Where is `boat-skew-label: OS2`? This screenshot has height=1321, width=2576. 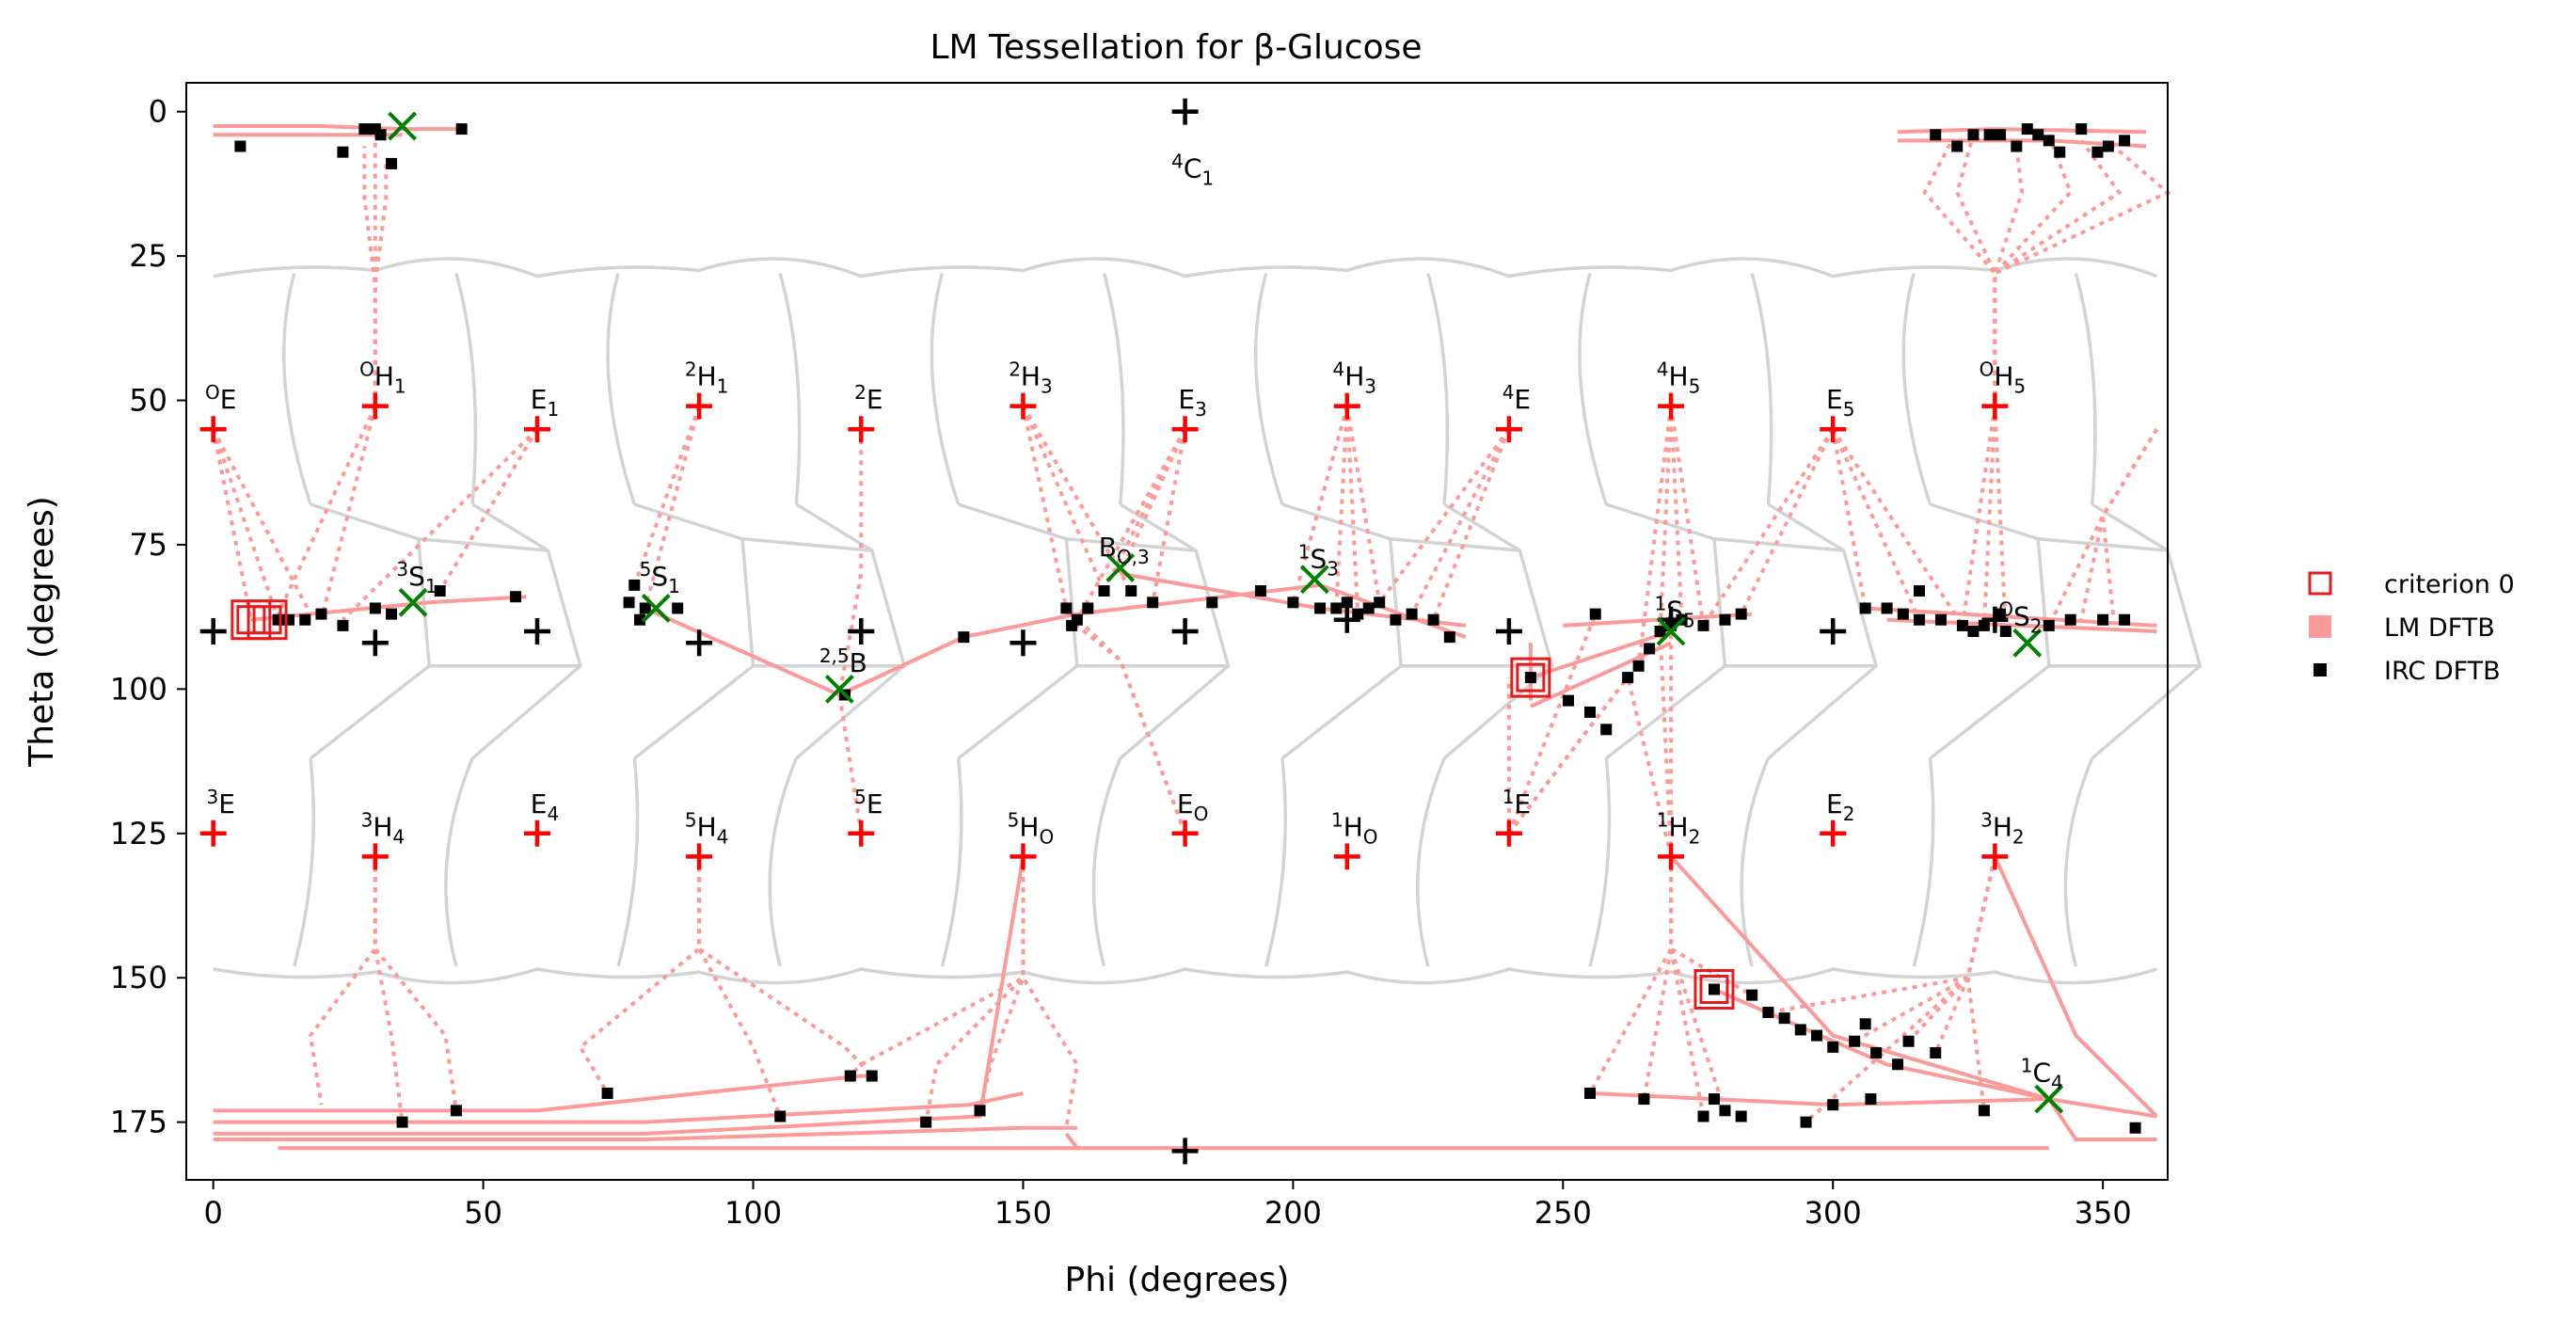
boat-skew-label: OS2 is located at coordinates (2020, 618).